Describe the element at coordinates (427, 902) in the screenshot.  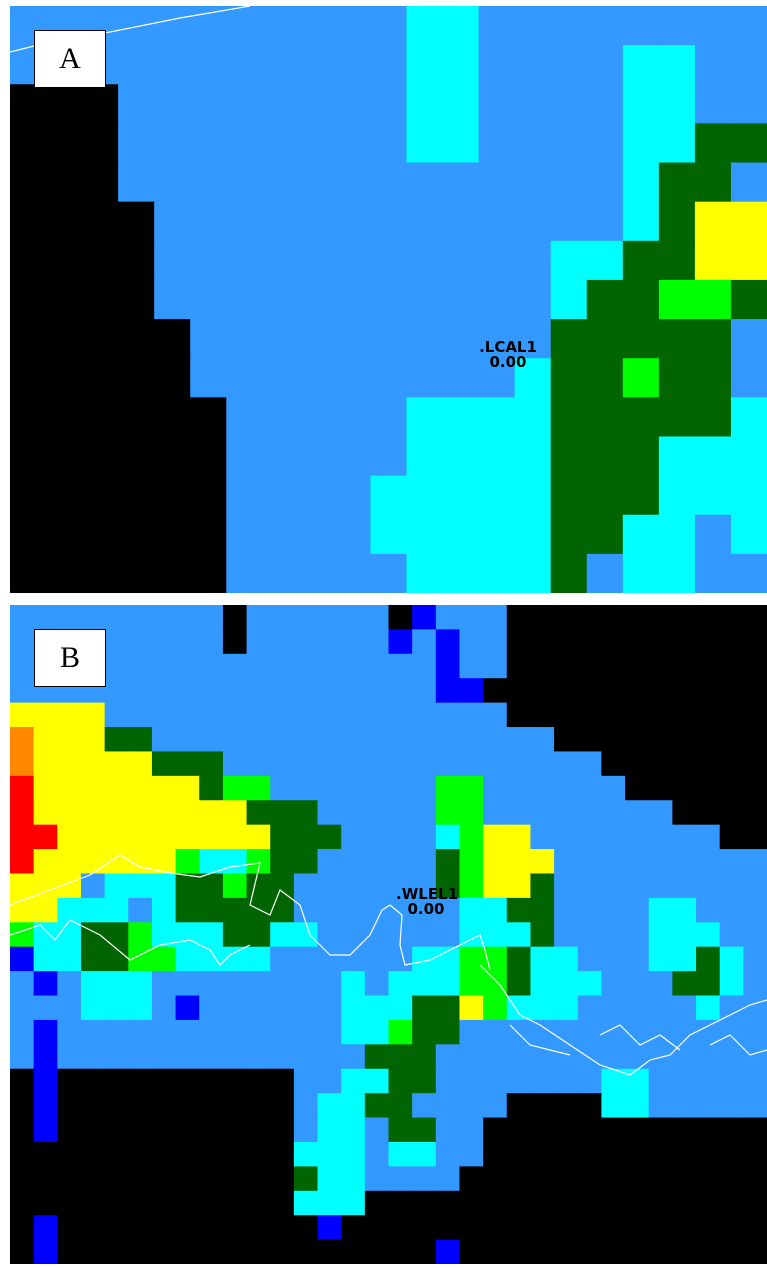
I see `station-marker-wlel1: .WLEL1 0.00` at that location.